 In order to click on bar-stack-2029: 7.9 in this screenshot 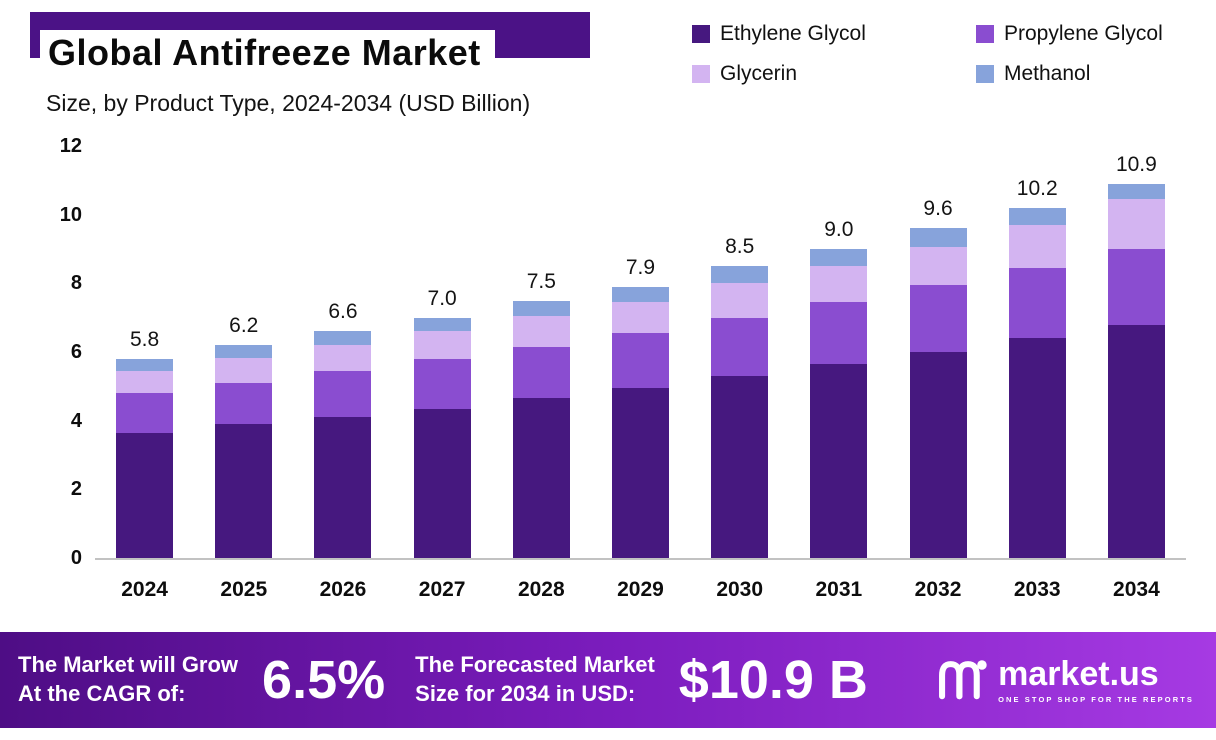, I will do `click(640, 407)`.